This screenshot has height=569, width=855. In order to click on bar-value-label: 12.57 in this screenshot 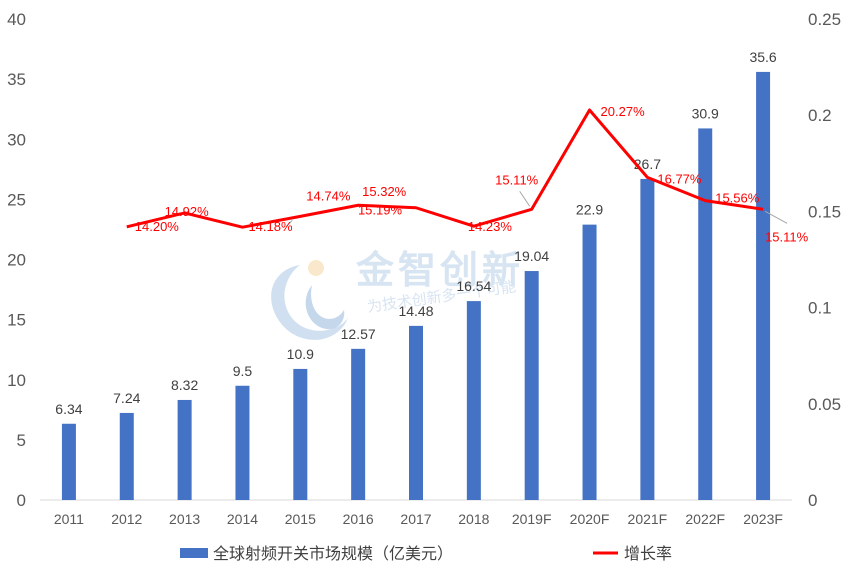, I will do `click(358, 334)`.